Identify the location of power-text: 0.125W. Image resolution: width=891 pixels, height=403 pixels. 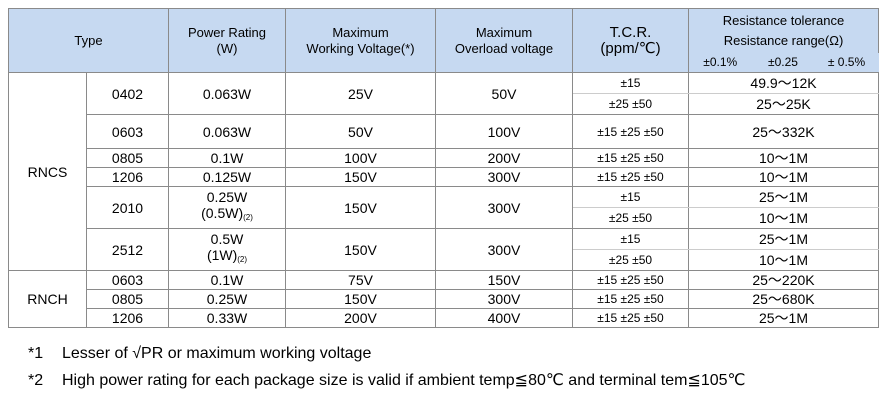
(227, 177).